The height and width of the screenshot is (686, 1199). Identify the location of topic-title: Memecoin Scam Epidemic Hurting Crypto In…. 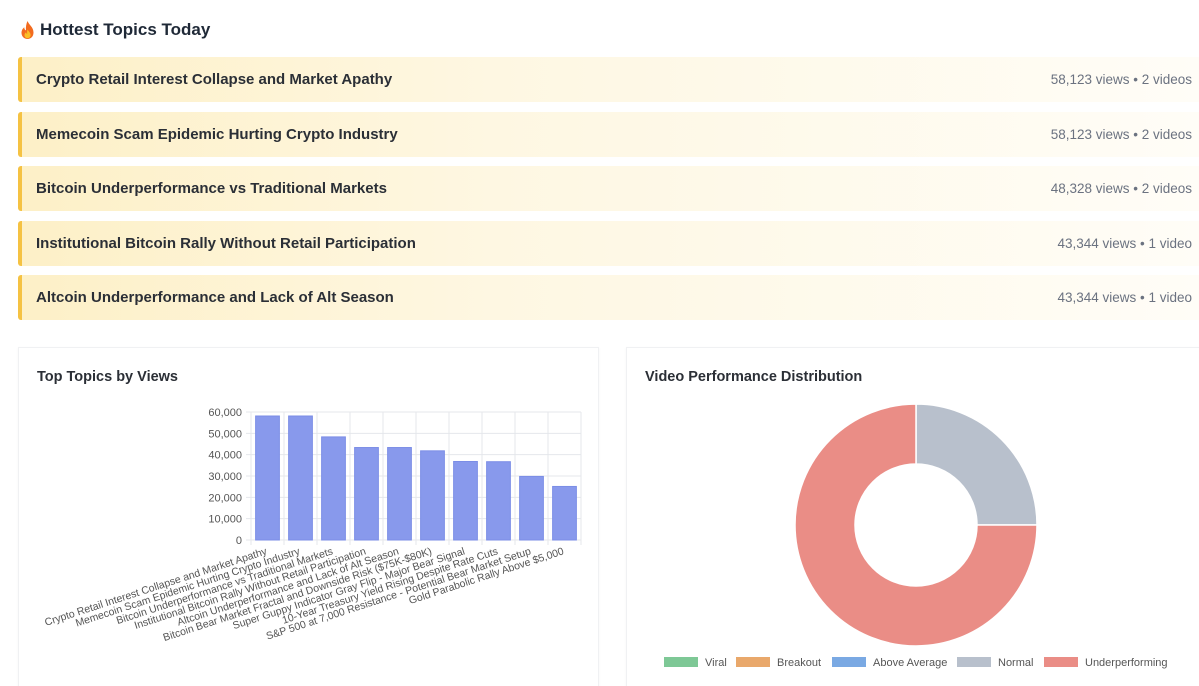
(217, 134).